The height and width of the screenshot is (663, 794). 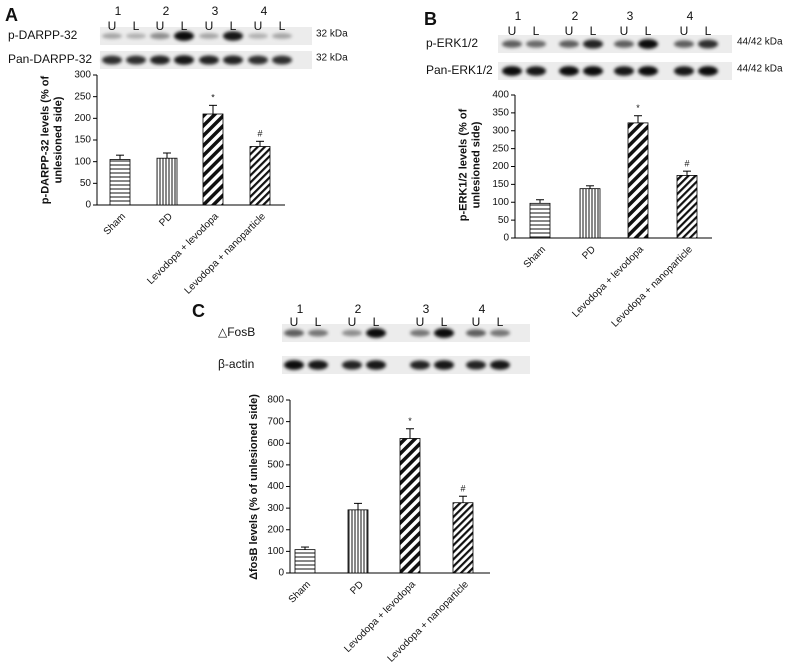 I want to click on y-axis-title: ΔfosB levels (% of unlesioned side), so click(x=254, y=487).